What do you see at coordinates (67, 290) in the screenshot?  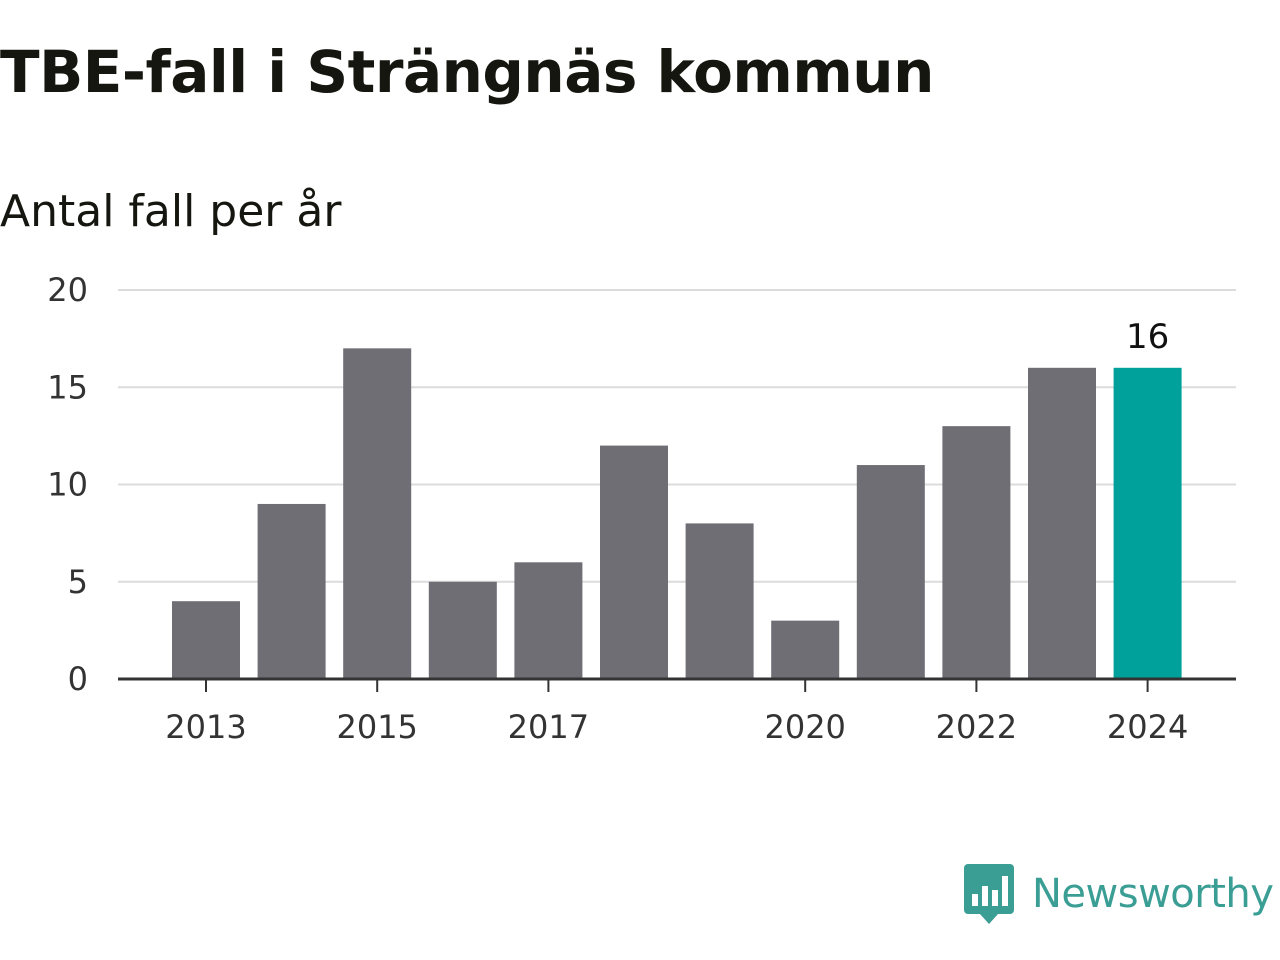 I see `y-tick-label: 20` at bounding box center [67, 290].